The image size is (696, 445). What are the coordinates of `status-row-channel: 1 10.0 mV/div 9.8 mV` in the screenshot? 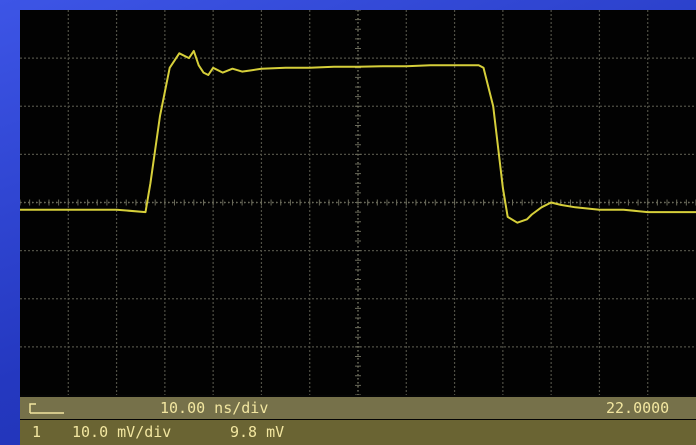 It's located at (358, 432).